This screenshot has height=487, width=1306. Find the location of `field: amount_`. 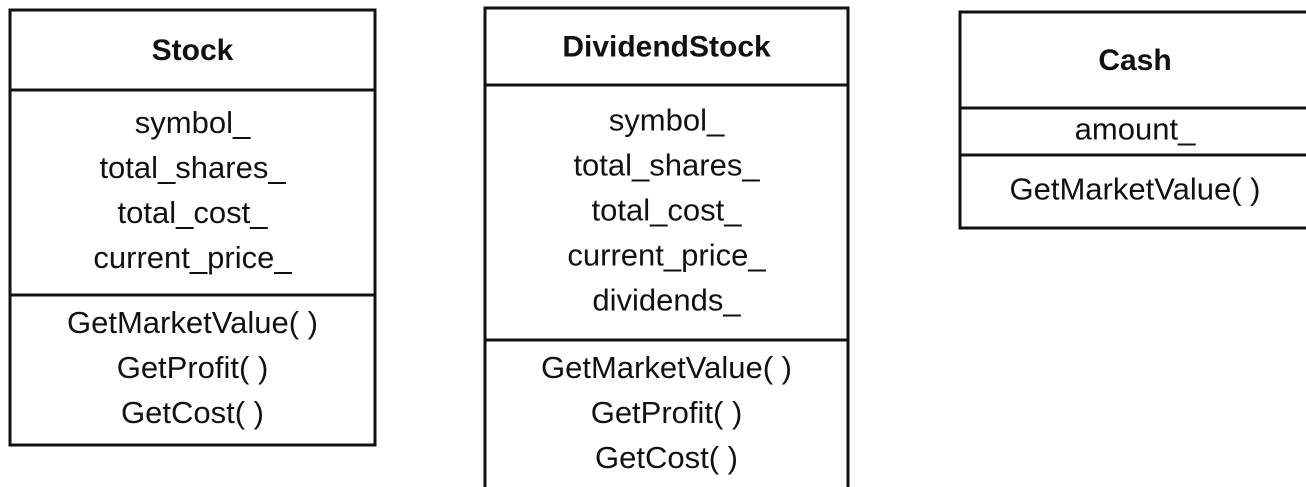

field: amount_ is located at coordinates (1135, 129).